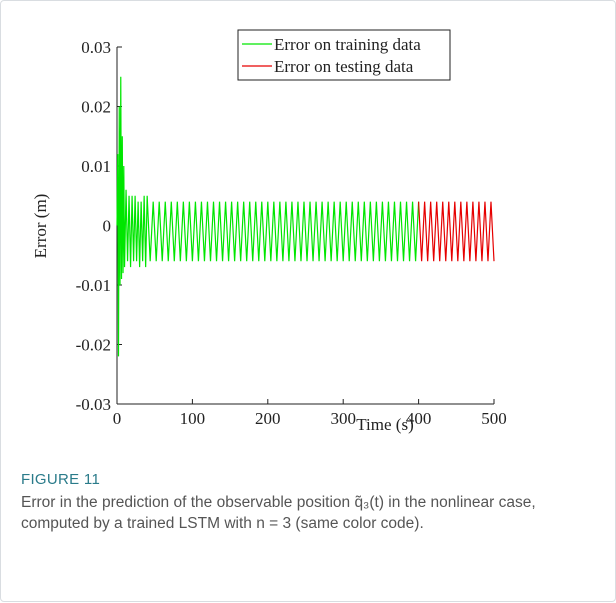  What do you see at coordinates (344, 55) in the screenshot?
I see `legend-box` at bounding box center [344, 55].